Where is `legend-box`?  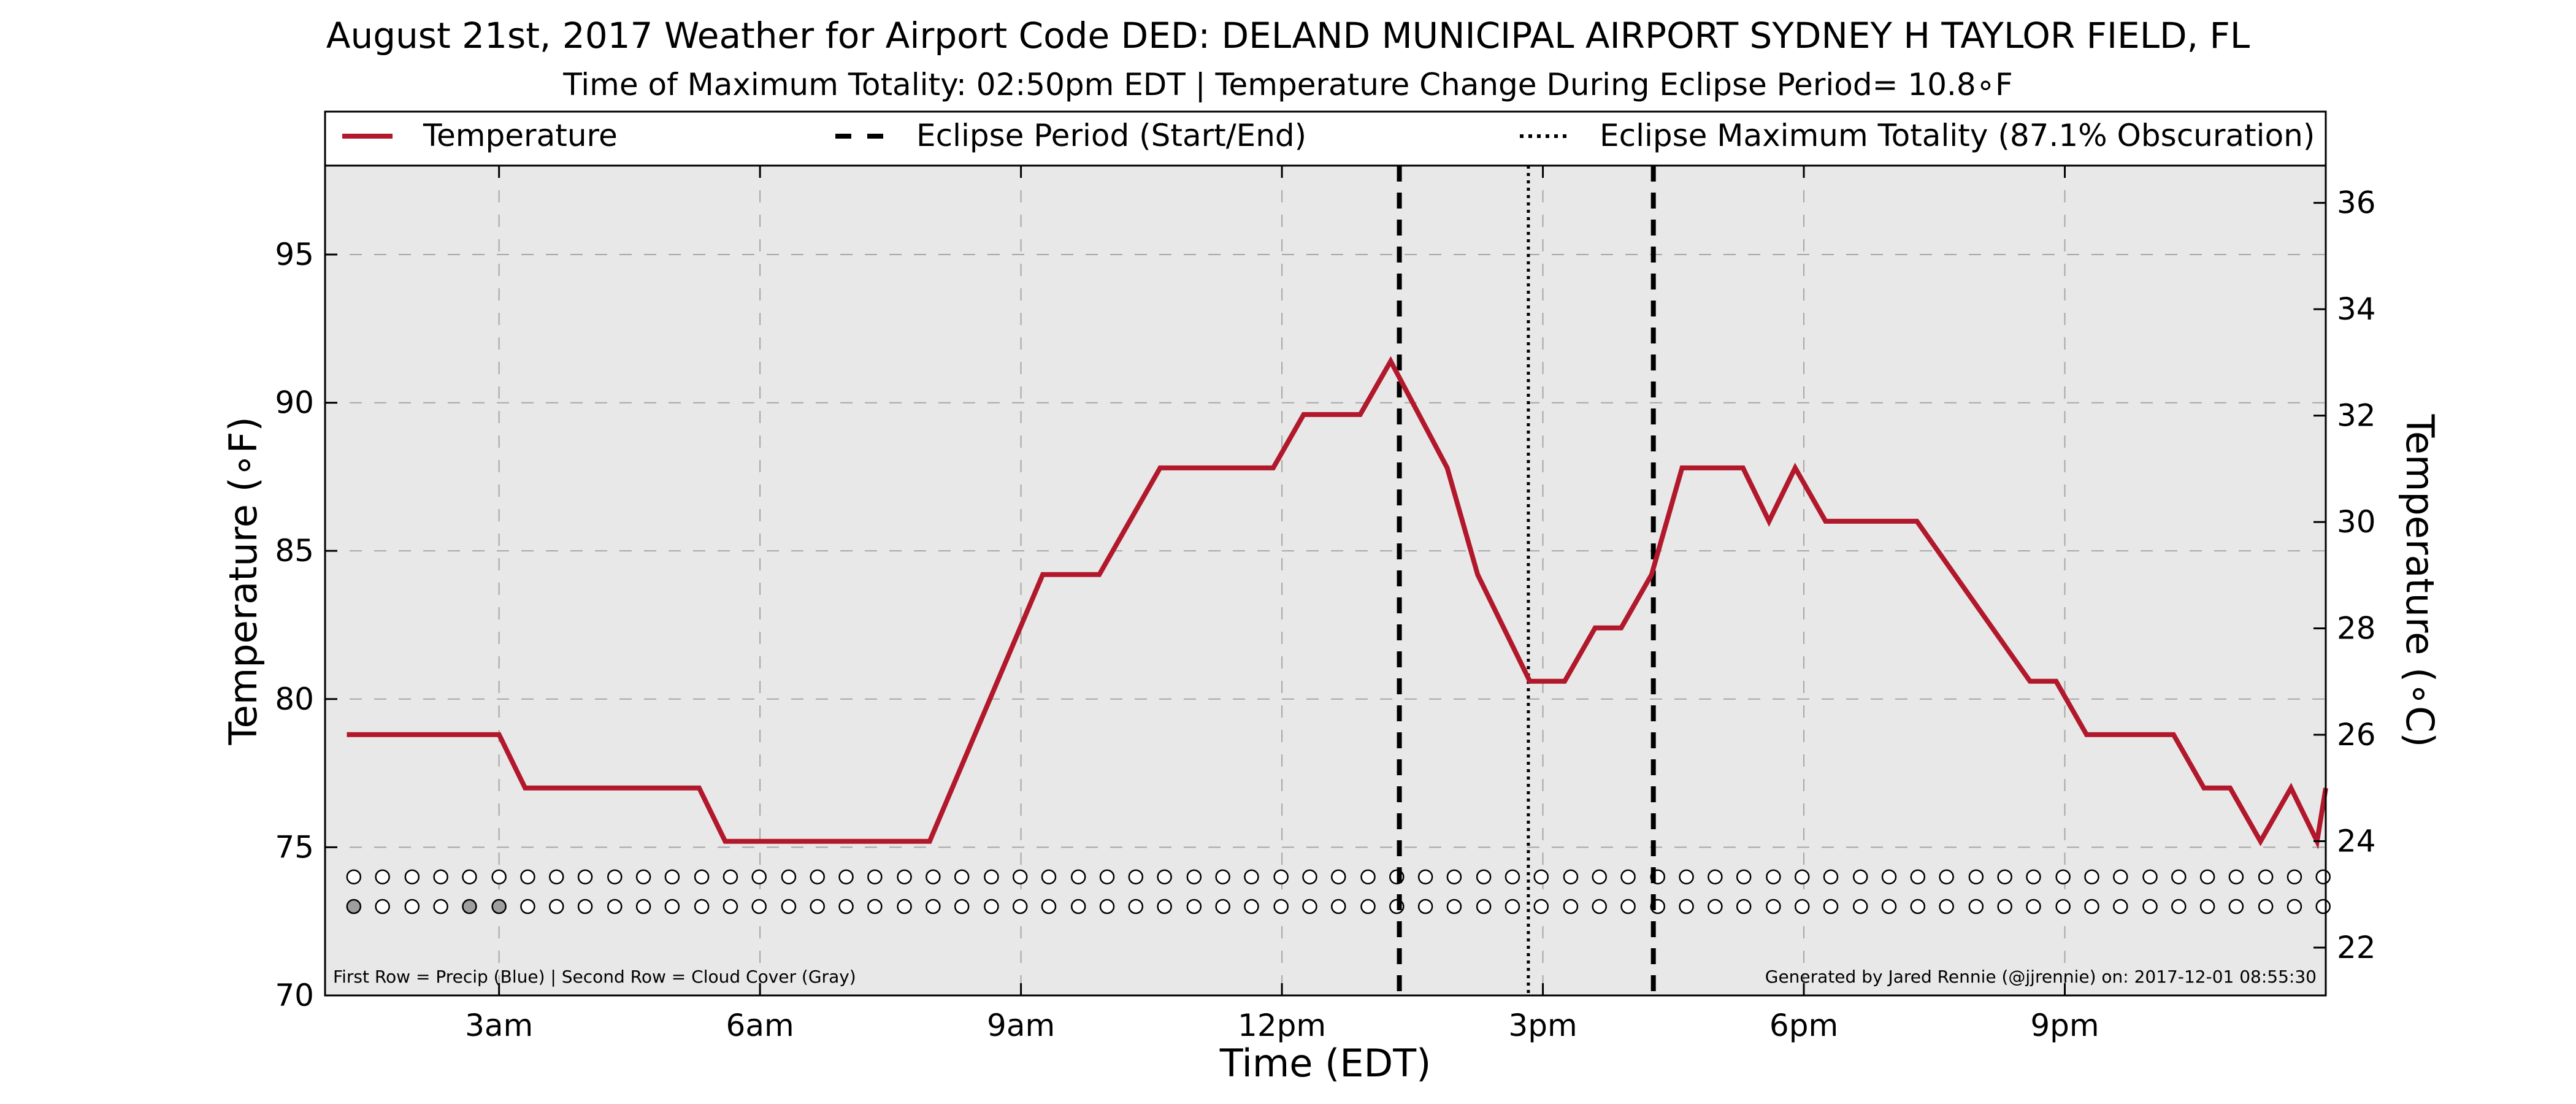 legend-box is located at coordinates (1325, 138).